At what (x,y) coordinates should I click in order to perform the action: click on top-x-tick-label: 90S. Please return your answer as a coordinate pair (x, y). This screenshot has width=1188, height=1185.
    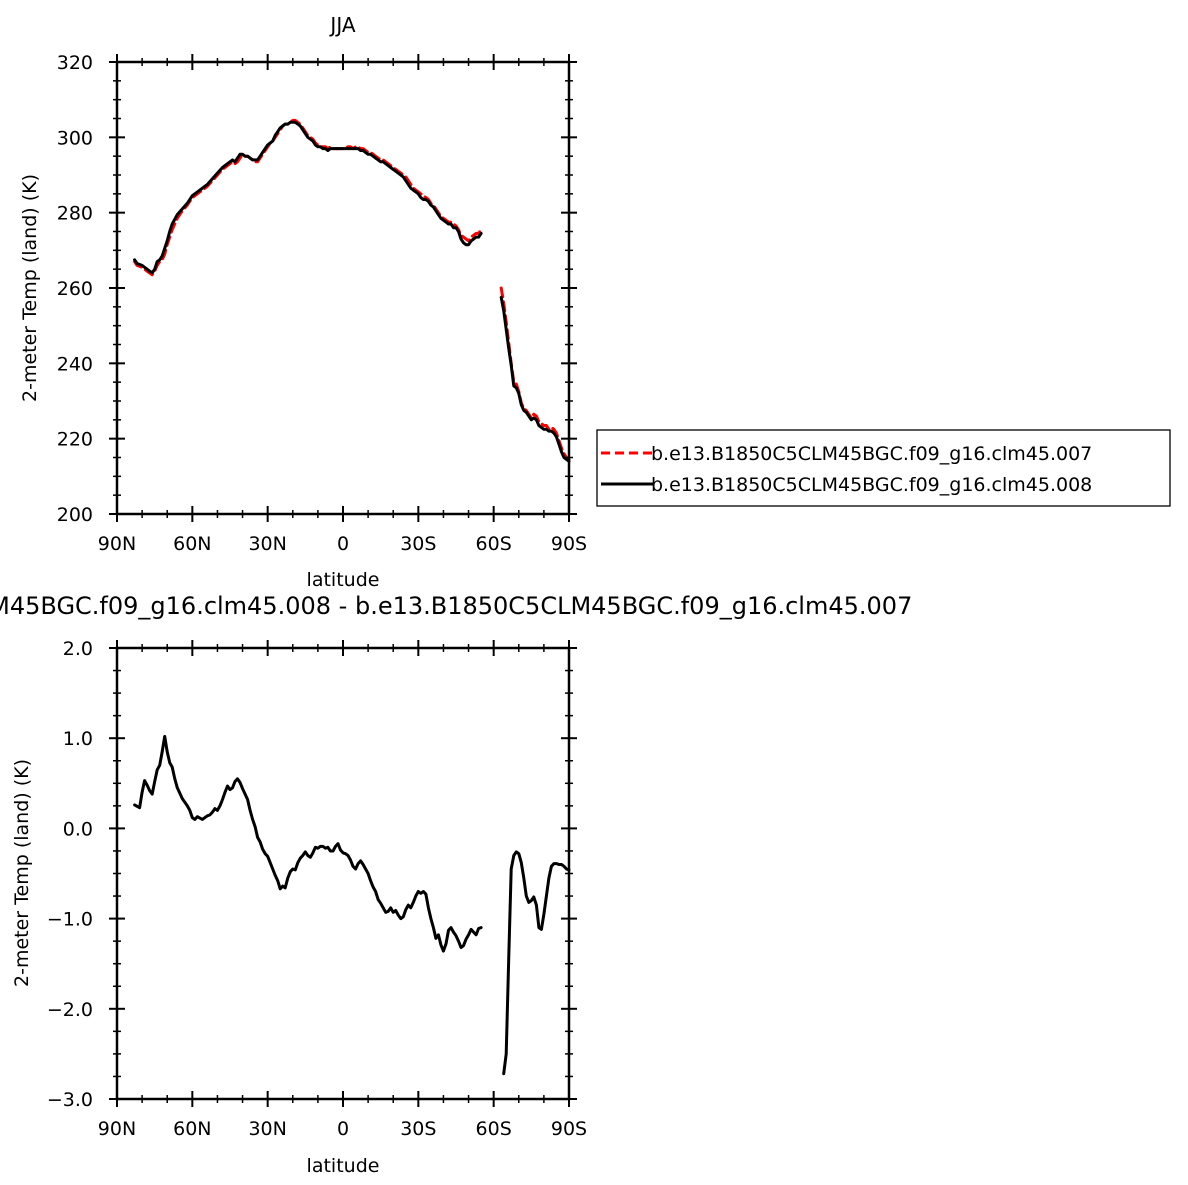
    Looking at the image, I should click on (569, 544).